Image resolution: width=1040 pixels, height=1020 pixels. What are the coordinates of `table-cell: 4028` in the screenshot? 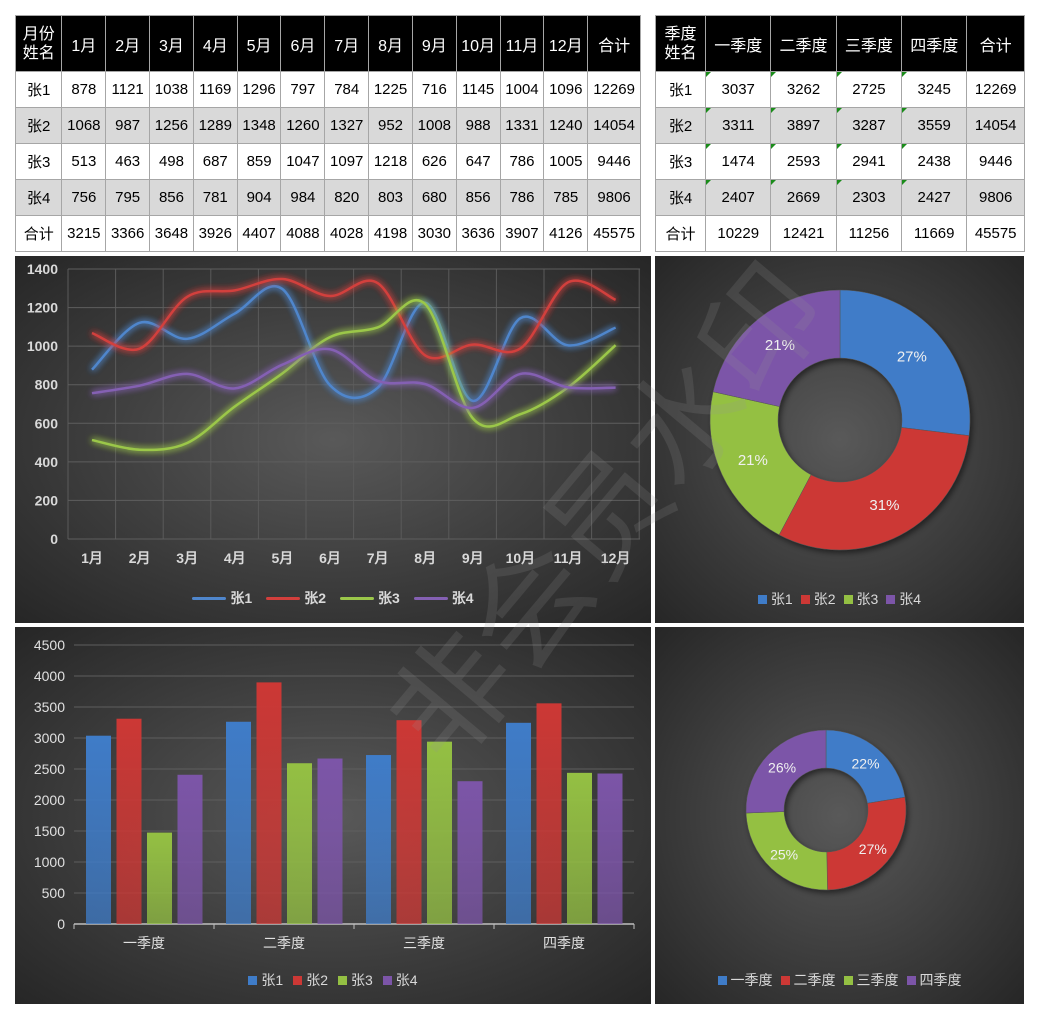 It's located at (347, 233).